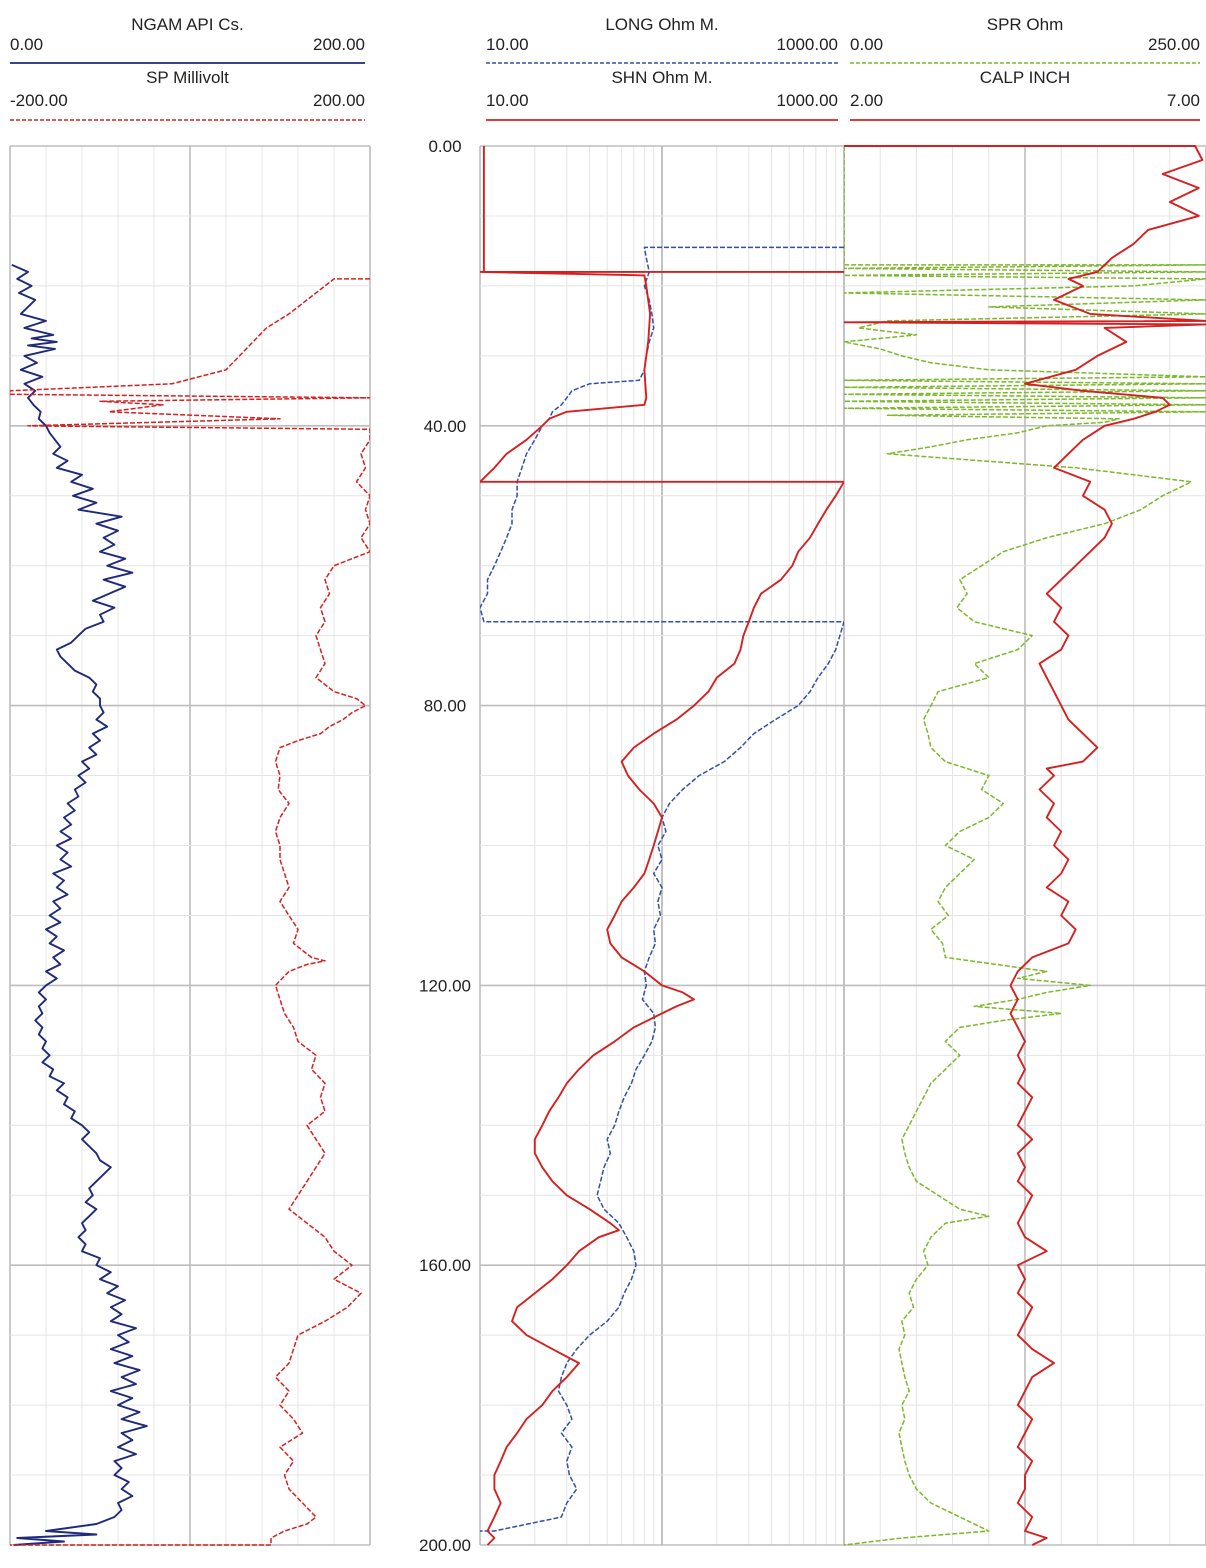 This screenshot has width=1206, height=1568. What do you see at coordinates (445, 426) in the screenshot?
I see `depth-tick-label: 40.00` at bounding box center [445, 426].